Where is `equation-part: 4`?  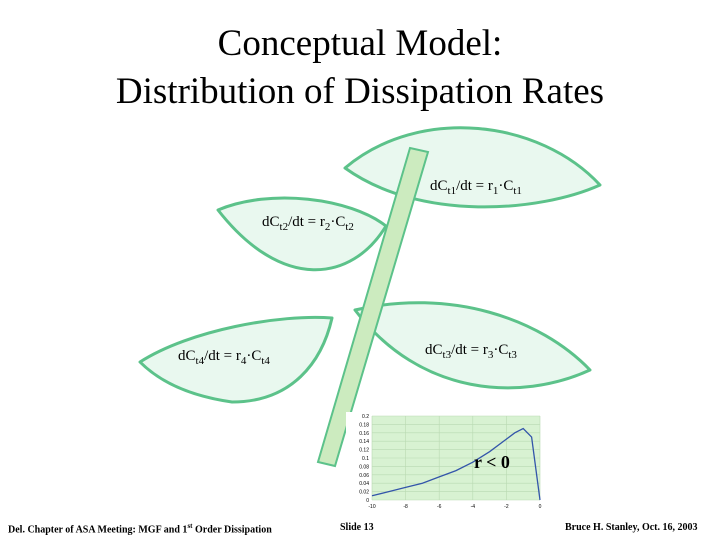 equation-part: 4 is located at coordinates (243, 361).